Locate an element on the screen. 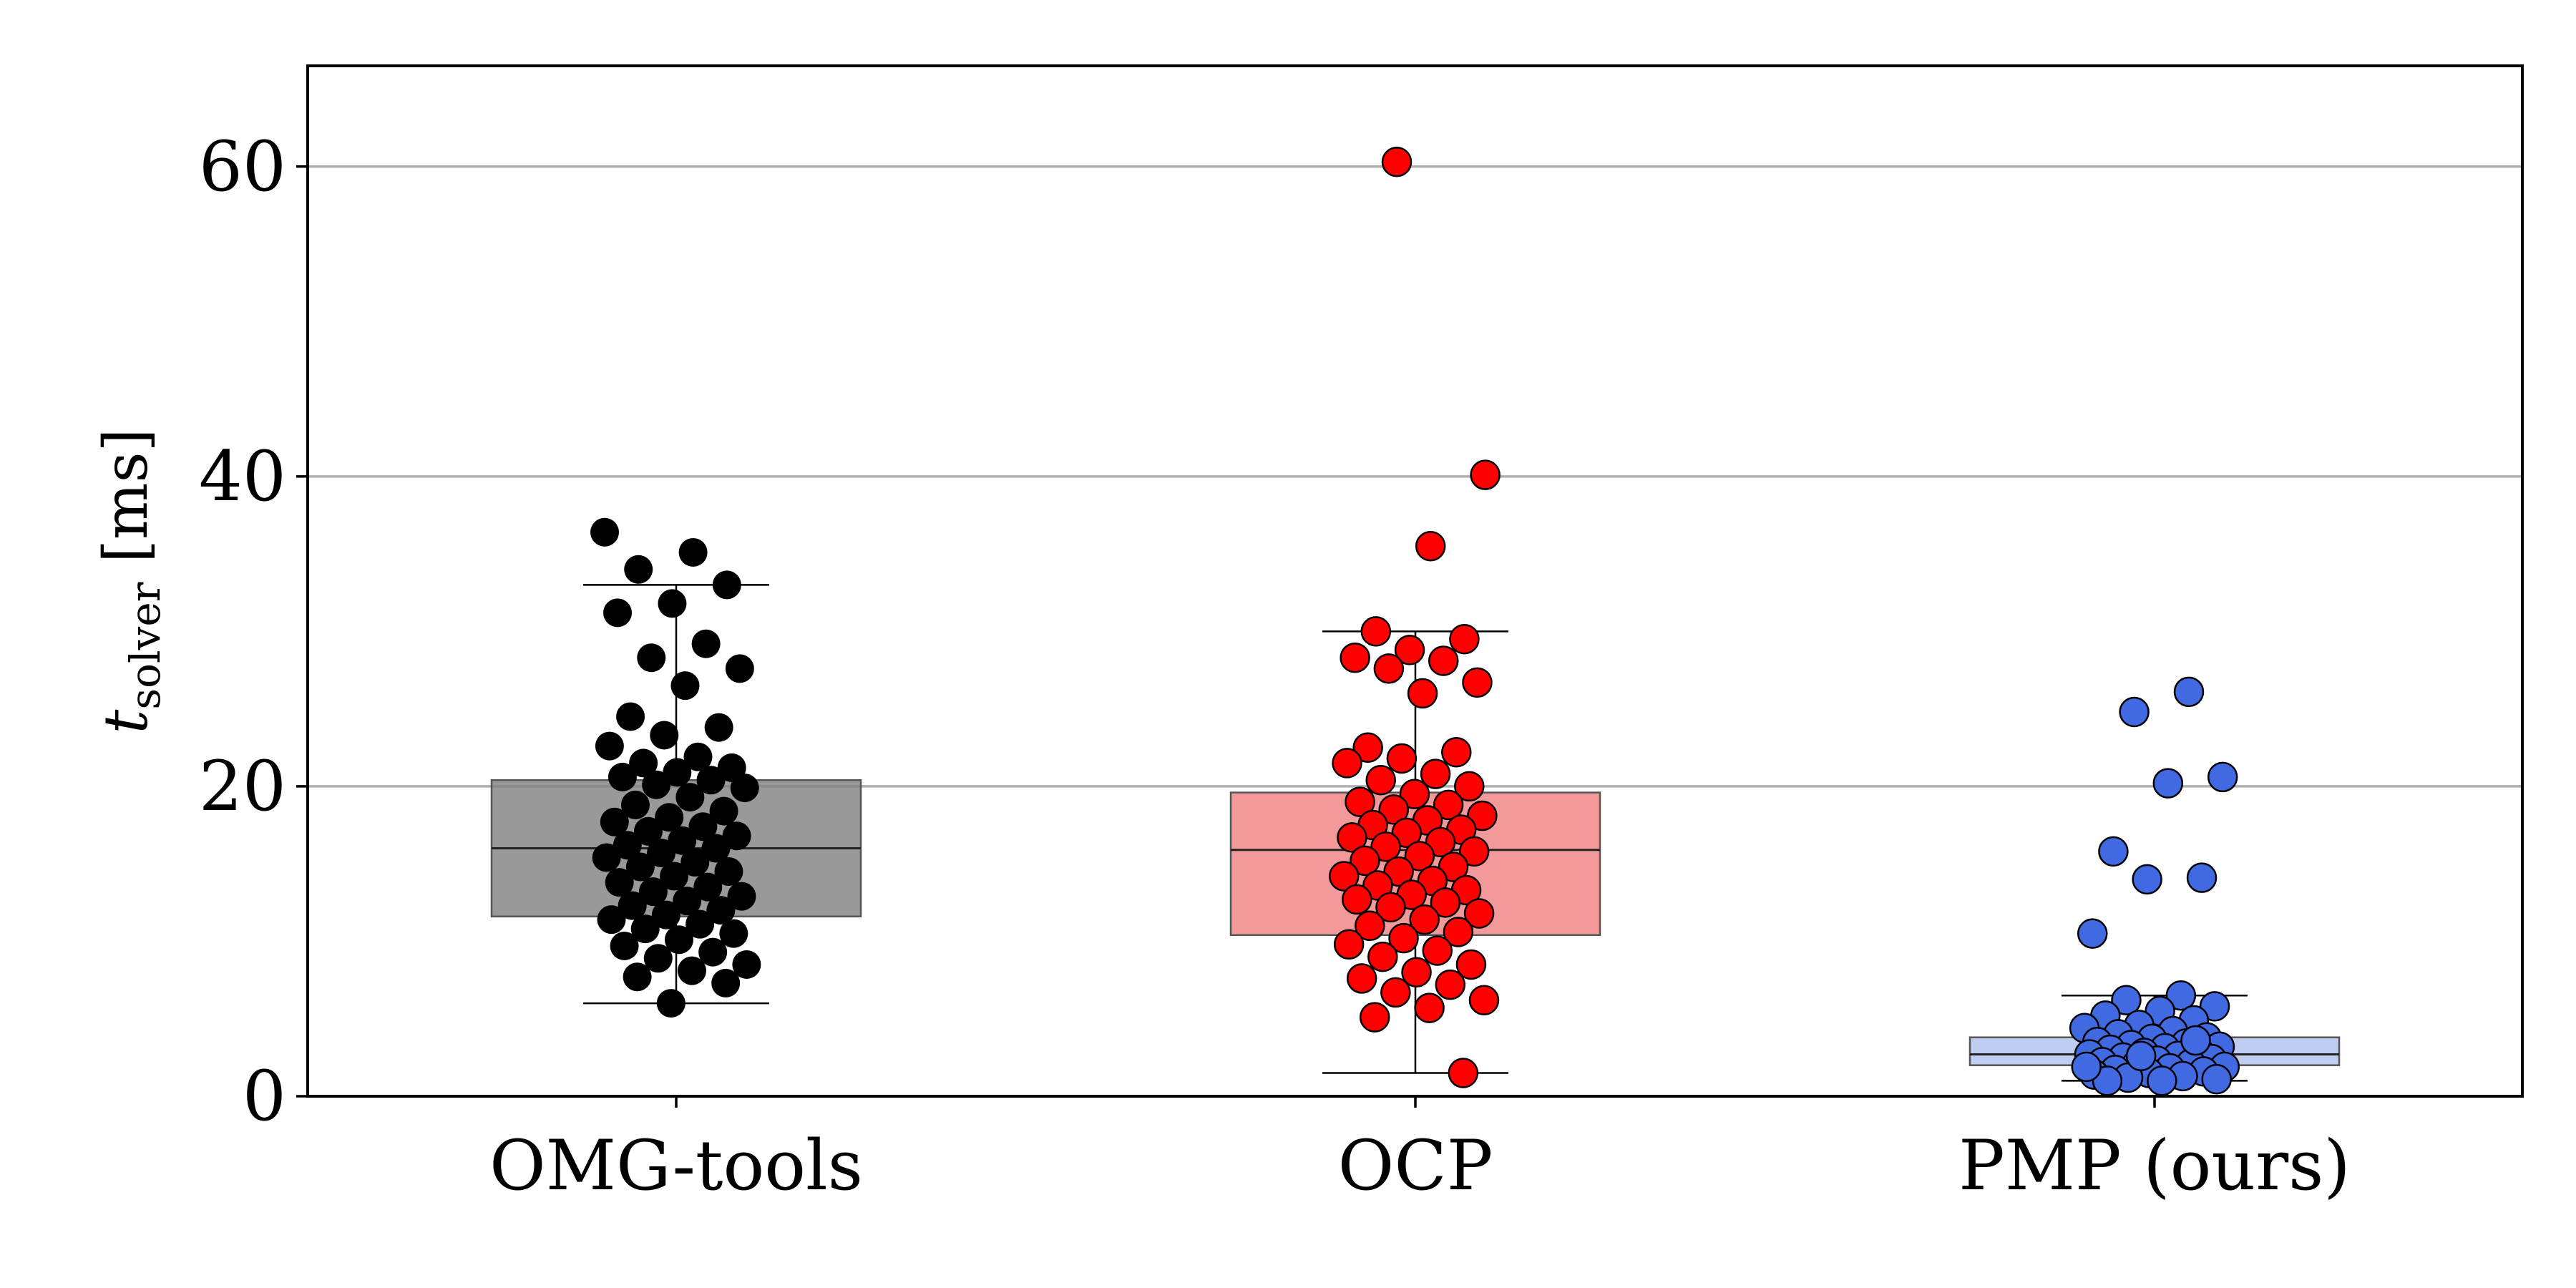 The height and width of the screenshot is (1288, 2576). y-axis-title-unit: [ms] is located at coordinates (126, 505).